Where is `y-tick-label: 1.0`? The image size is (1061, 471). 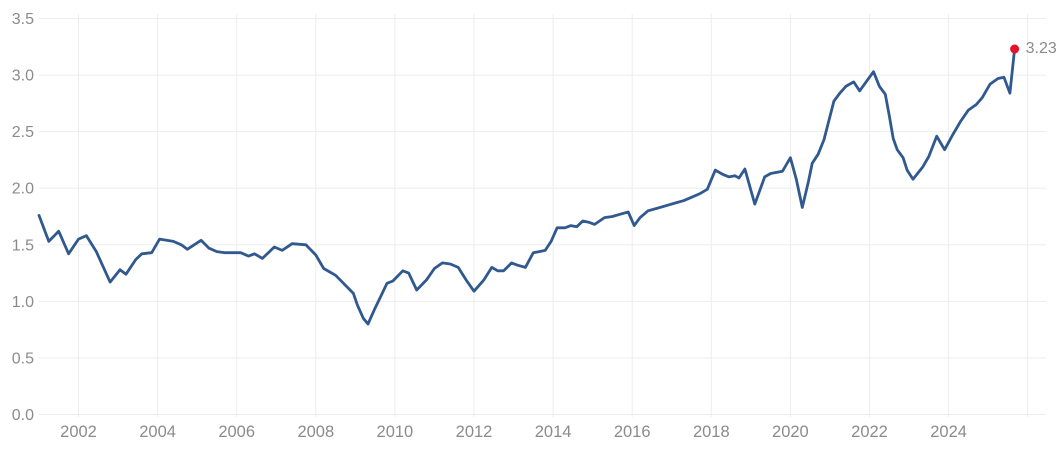 y-tick-label: 1.0 is located at coordinates (23, 302).